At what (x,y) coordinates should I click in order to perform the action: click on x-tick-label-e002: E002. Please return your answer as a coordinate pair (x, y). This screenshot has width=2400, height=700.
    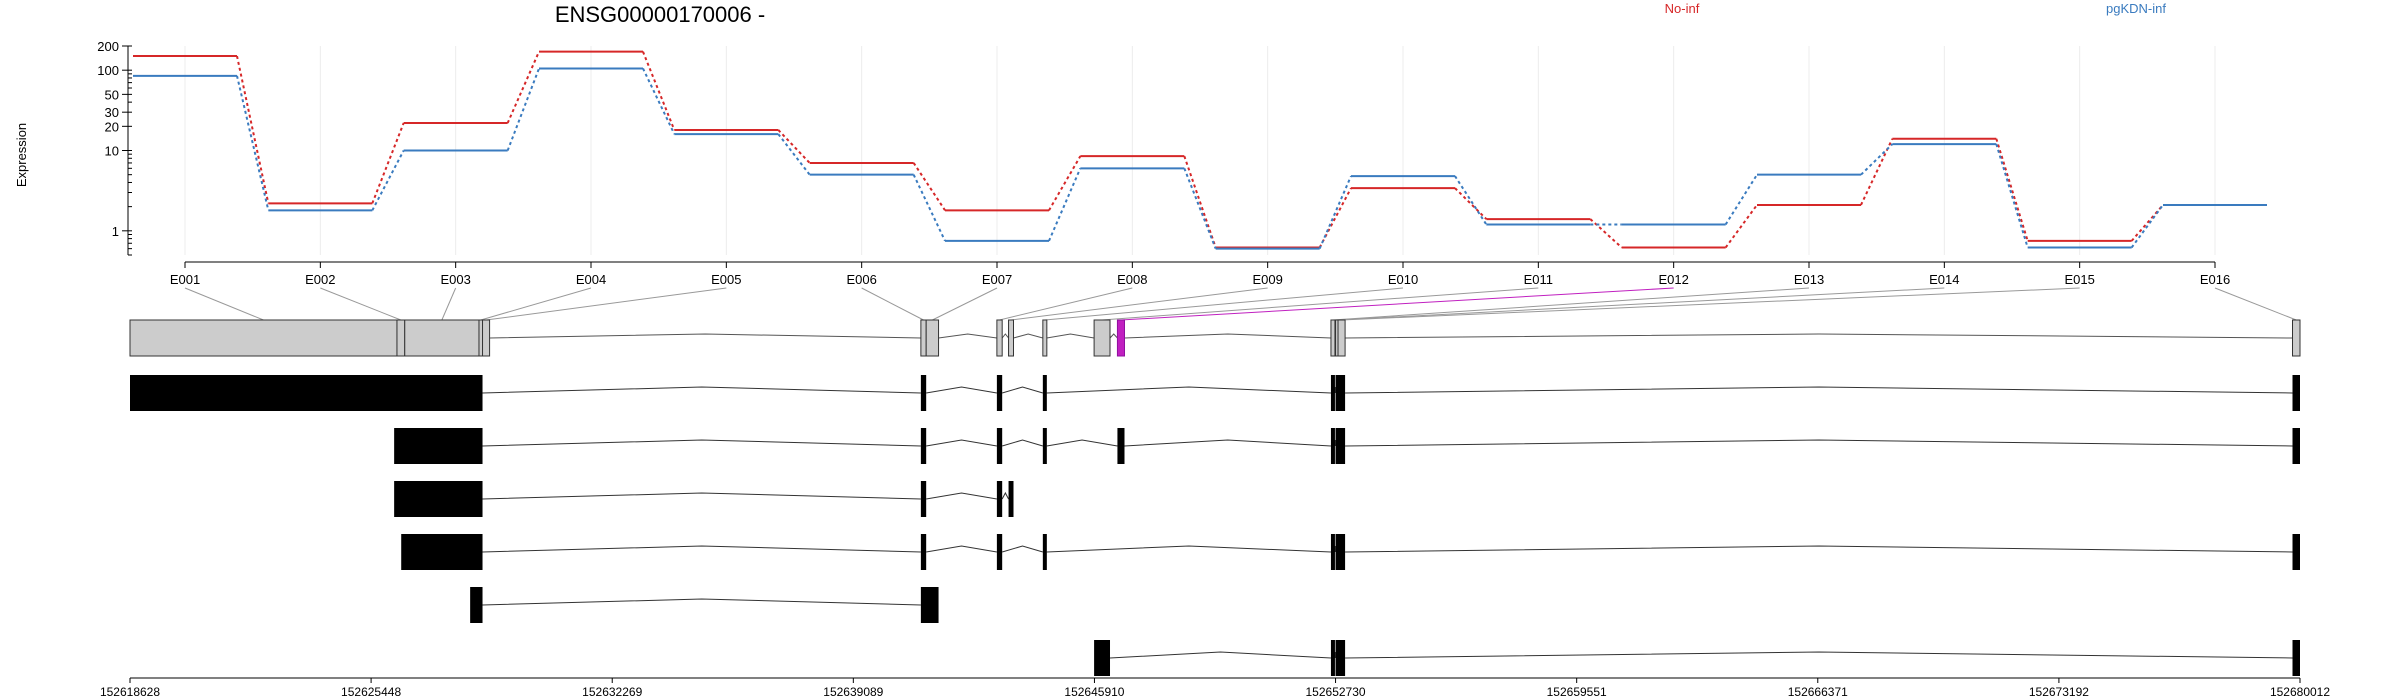
    Looking at the image, I should click on (320, 279).